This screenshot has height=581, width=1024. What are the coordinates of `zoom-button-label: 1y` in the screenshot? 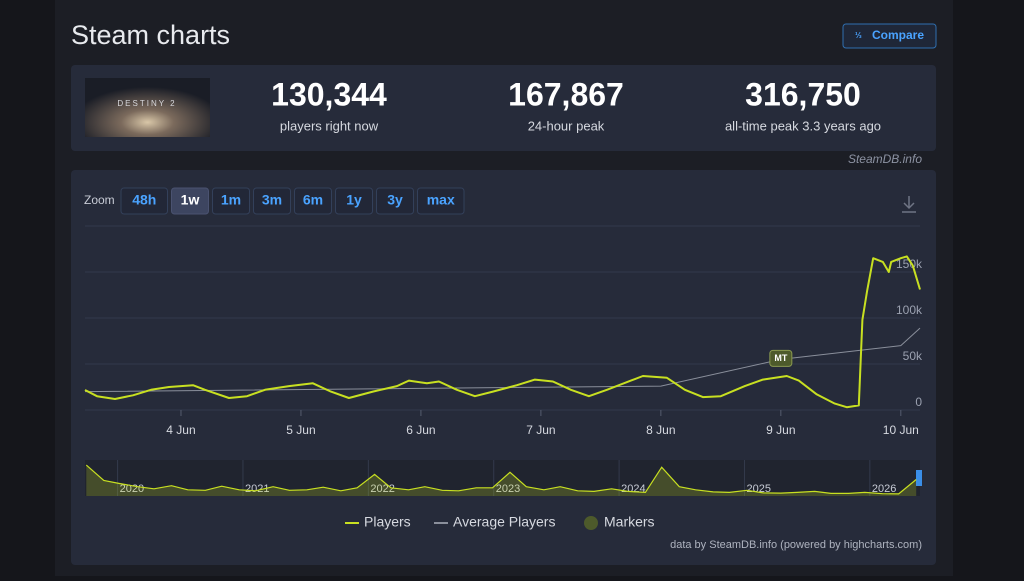 It's located at (354, 200).